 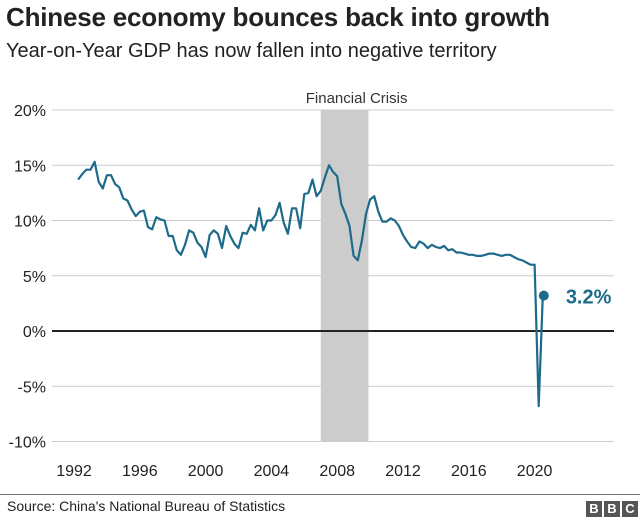 I want to click on y-tick-label: 5%, so click(x=34, y=277).